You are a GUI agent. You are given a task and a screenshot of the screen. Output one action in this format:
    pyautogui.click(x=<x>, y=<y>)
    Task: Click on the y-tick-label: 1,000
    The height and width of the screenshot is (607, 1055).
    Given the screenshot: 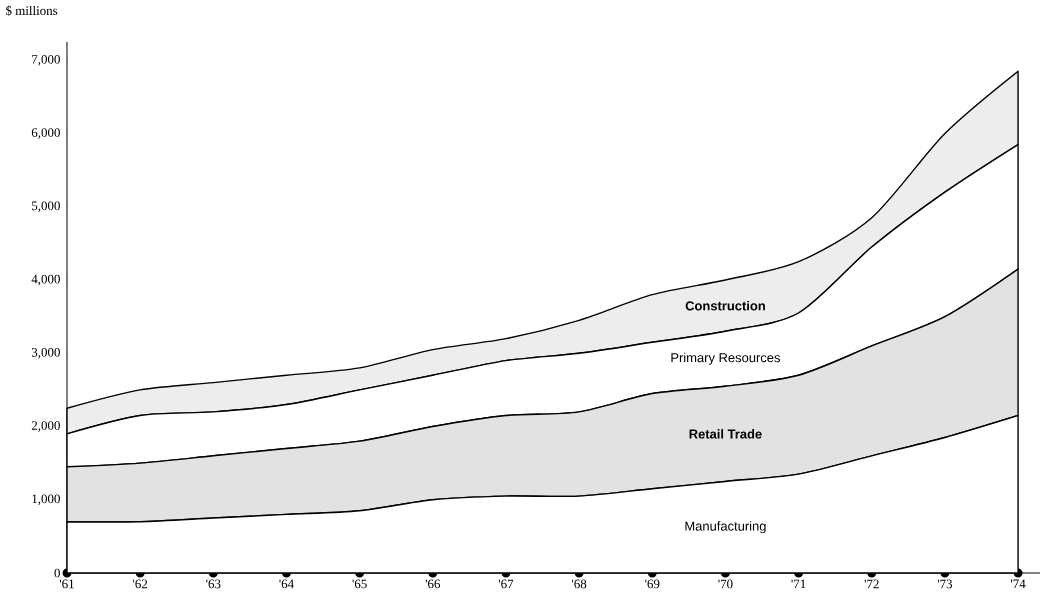 What is the action you would take?
    pyautogui.click(x=46, y=500)
    